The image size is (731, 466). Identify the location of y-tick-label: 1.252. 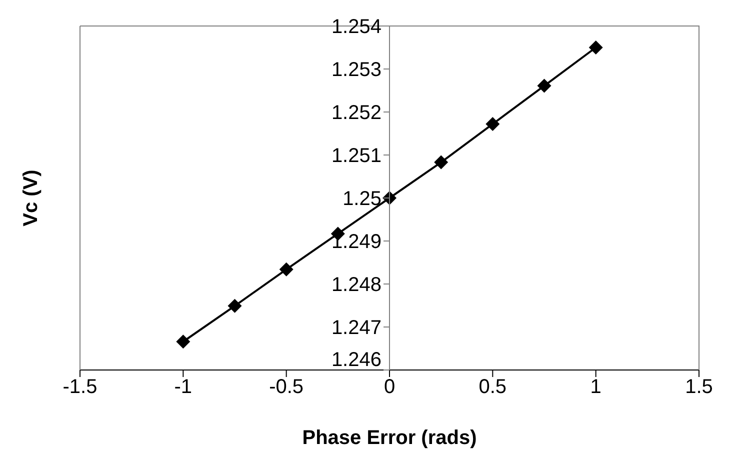
(356, 113).